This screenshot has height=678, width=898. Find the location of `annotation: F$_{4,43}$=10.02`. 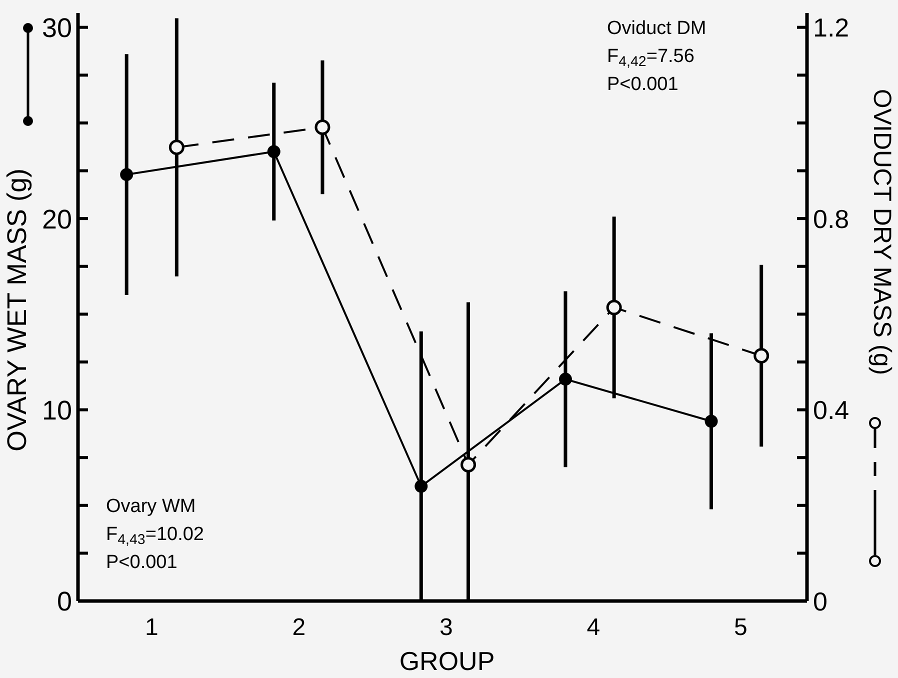

annotation: F$_{4,43}$=10.02 is located at coordinates (155, 536).